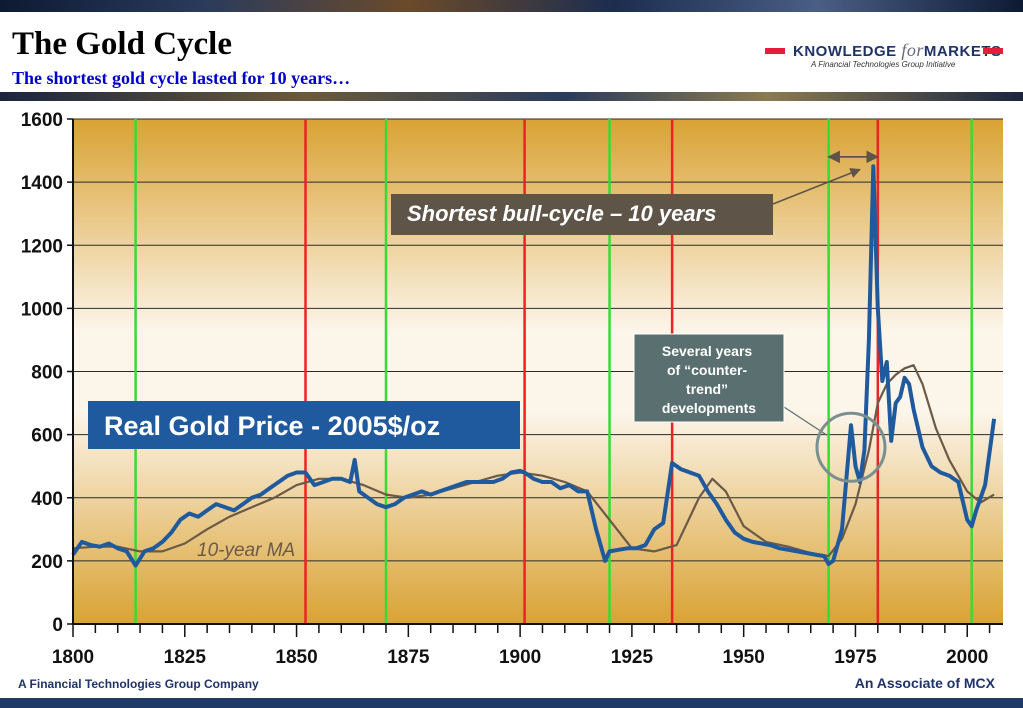 Image resolution: width=1023 pixels, height=708 pixels. I want to click on top-banner, so click(511, 6).